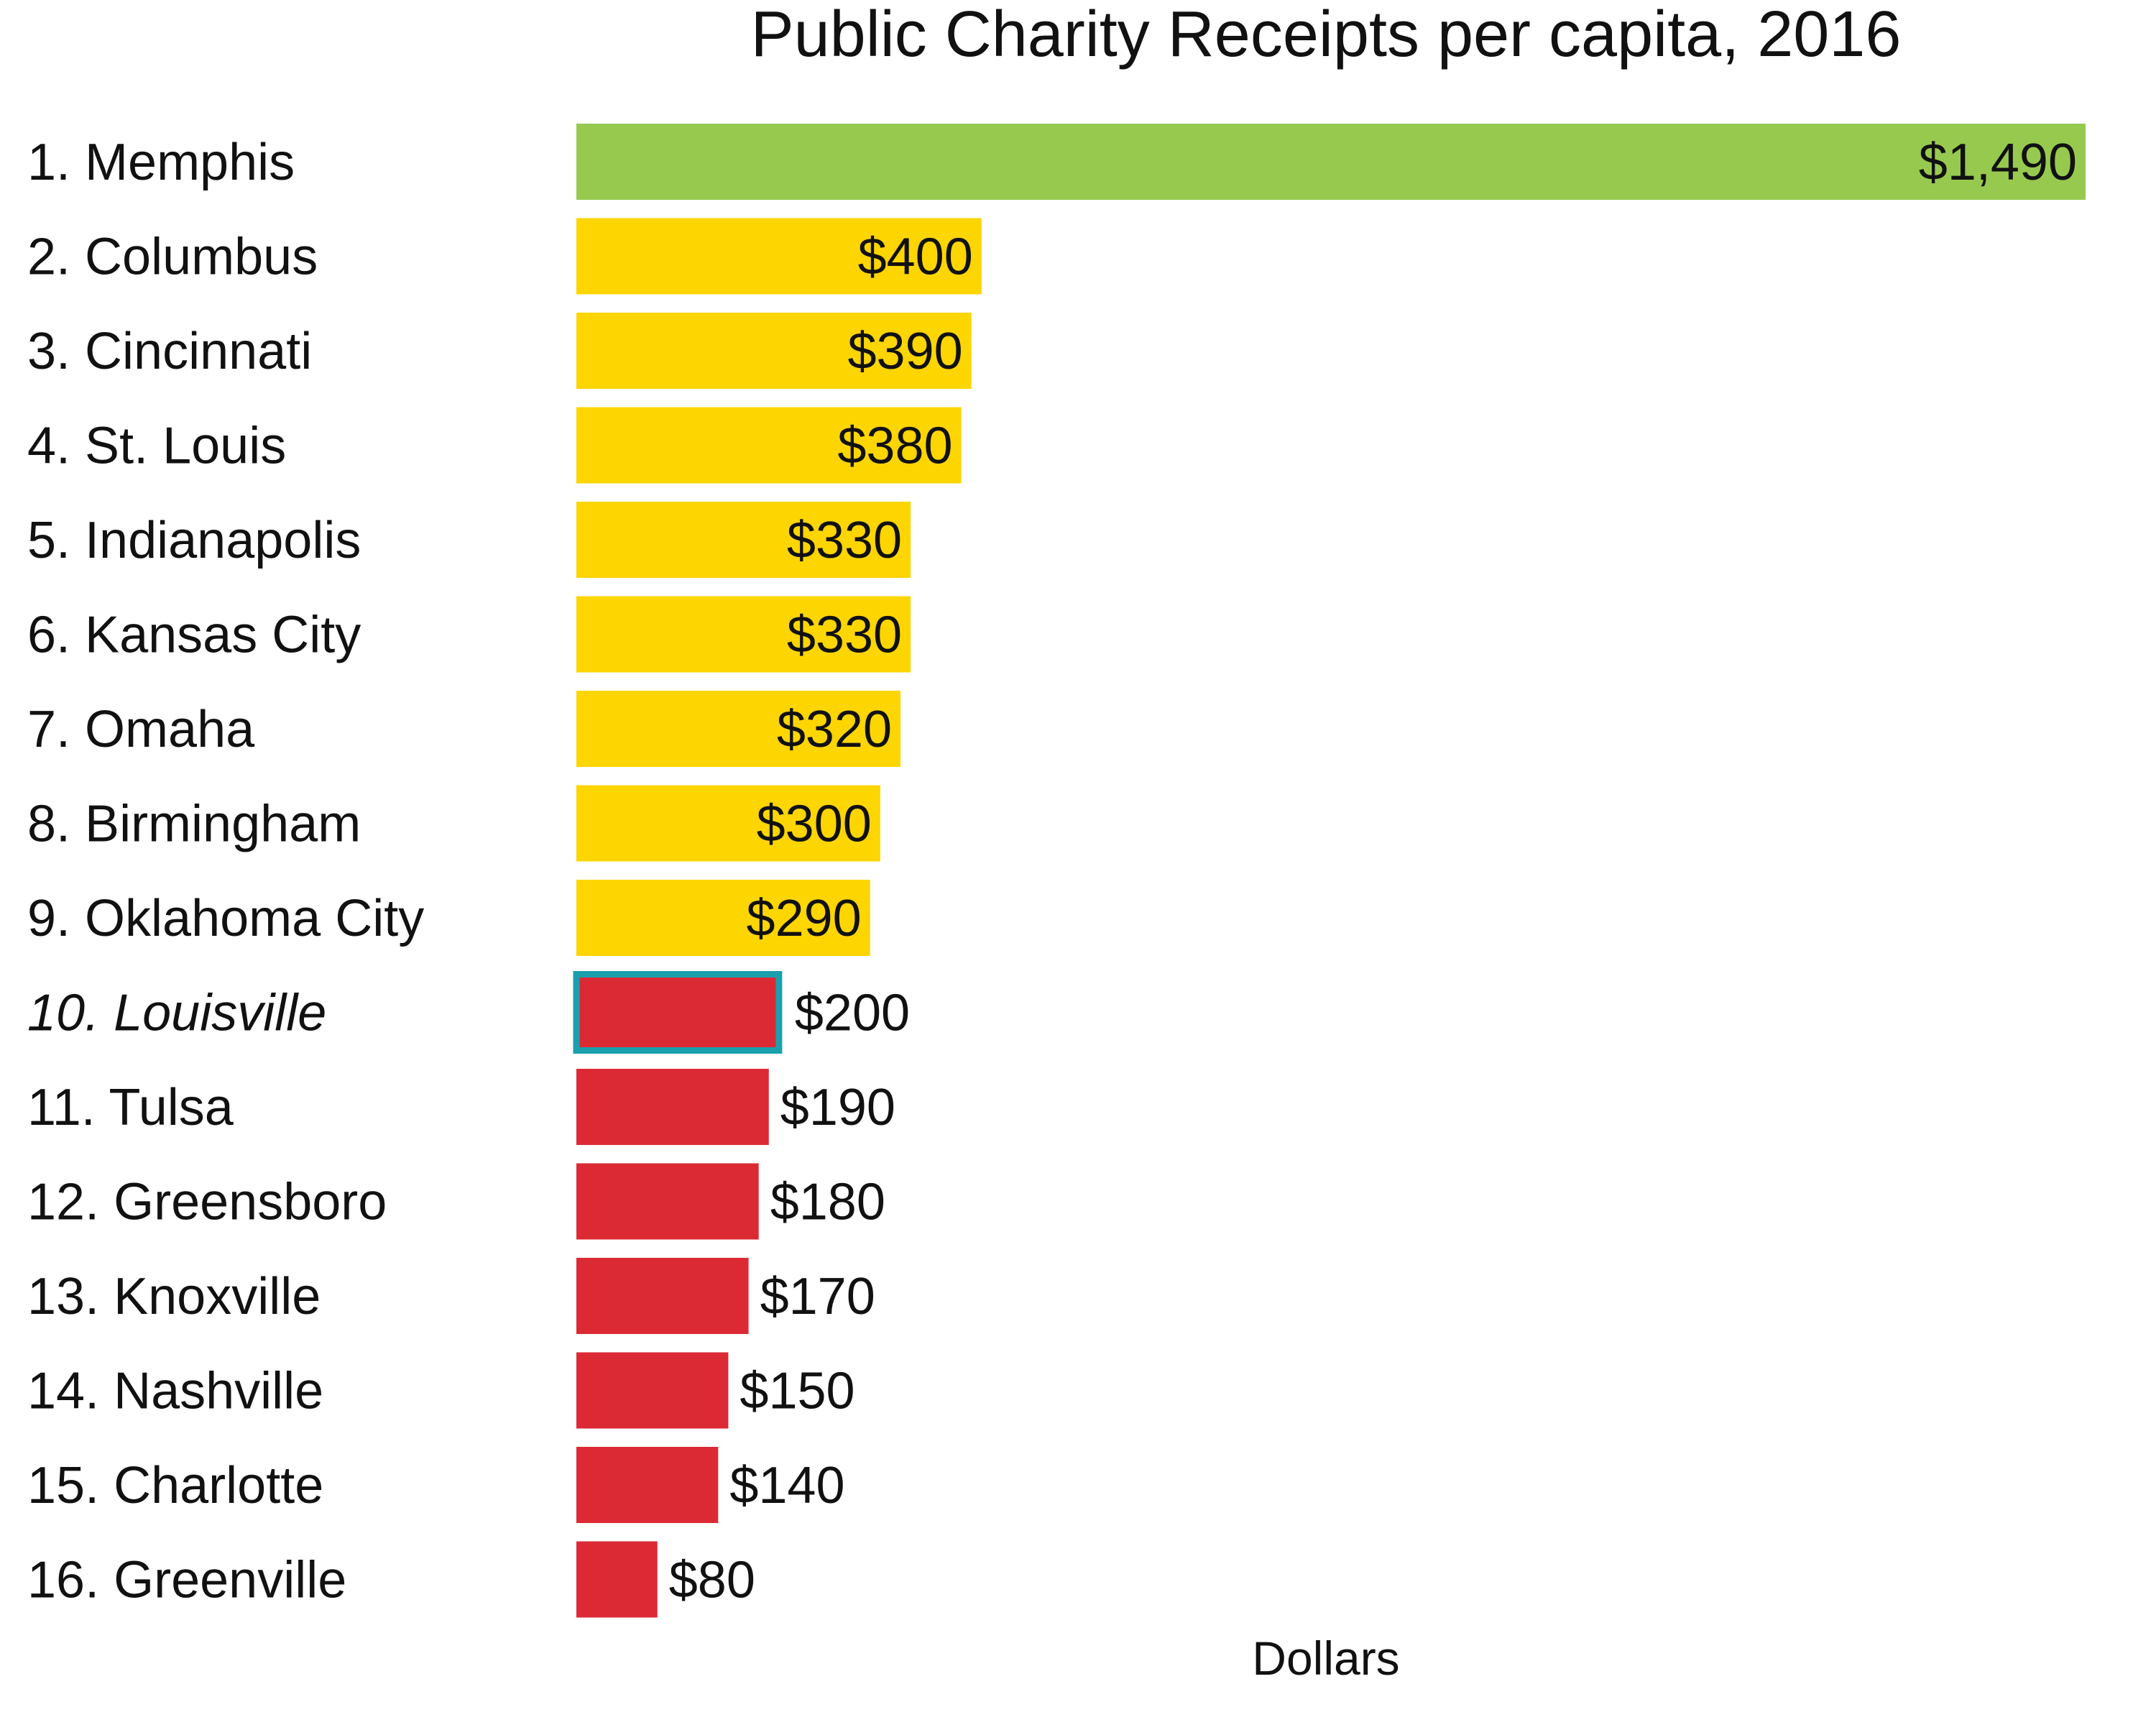 Image resolution: width=2156 pixels, height=1725 pixels. What do you see at coordinates (1326, 1658) in the screenshot?
I see `x-axis-label: Dollars` at bounding box center [1326, 1658].